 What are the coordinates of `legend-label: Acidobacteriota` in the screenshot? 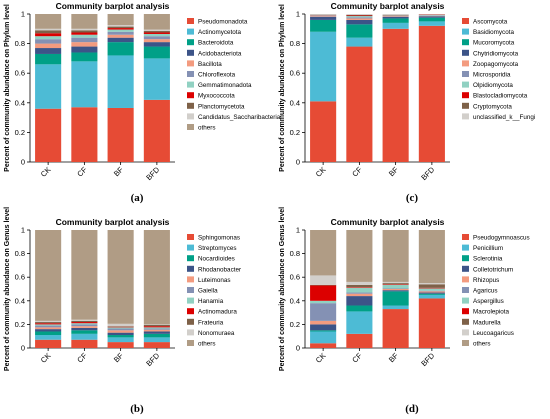 It's located at (220, 53).